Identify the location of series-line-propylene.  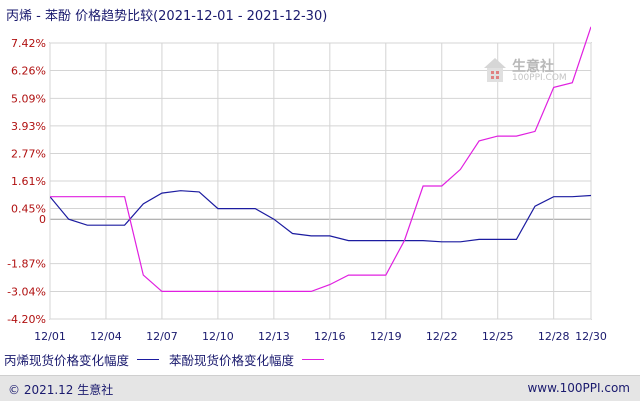
(320, 216).